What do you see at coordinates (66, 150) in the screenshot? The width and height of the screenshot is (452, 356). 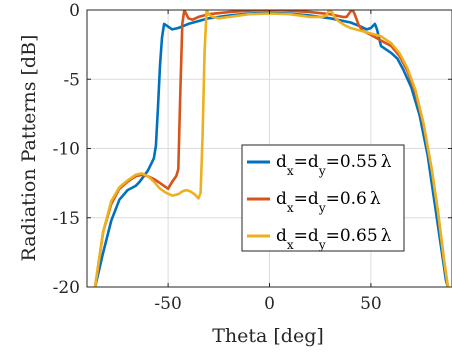 I see `y-tick-label: -10` at bounding box center [66, 150].